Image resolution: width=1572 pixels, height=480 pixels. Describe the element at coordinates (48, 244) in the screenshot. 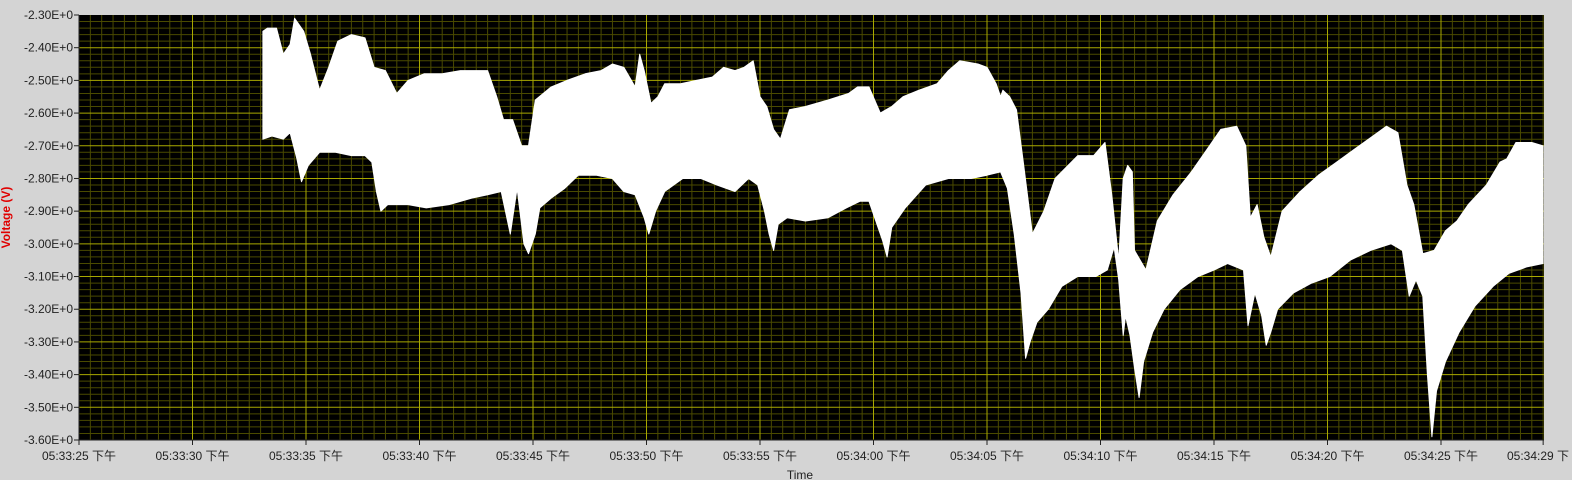

I see `y-tick-label: -3.00E+0` at that location.